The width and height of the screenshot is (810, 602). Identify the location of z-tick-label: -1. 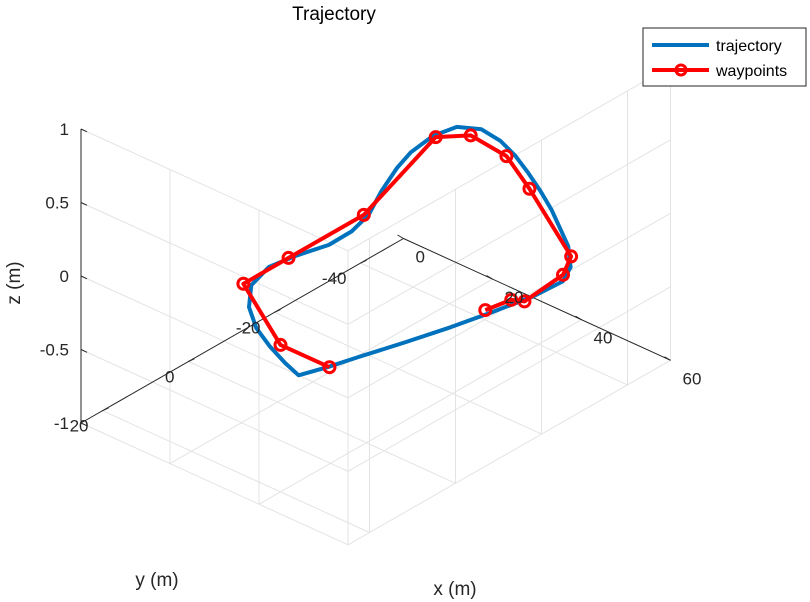
(61, 423).